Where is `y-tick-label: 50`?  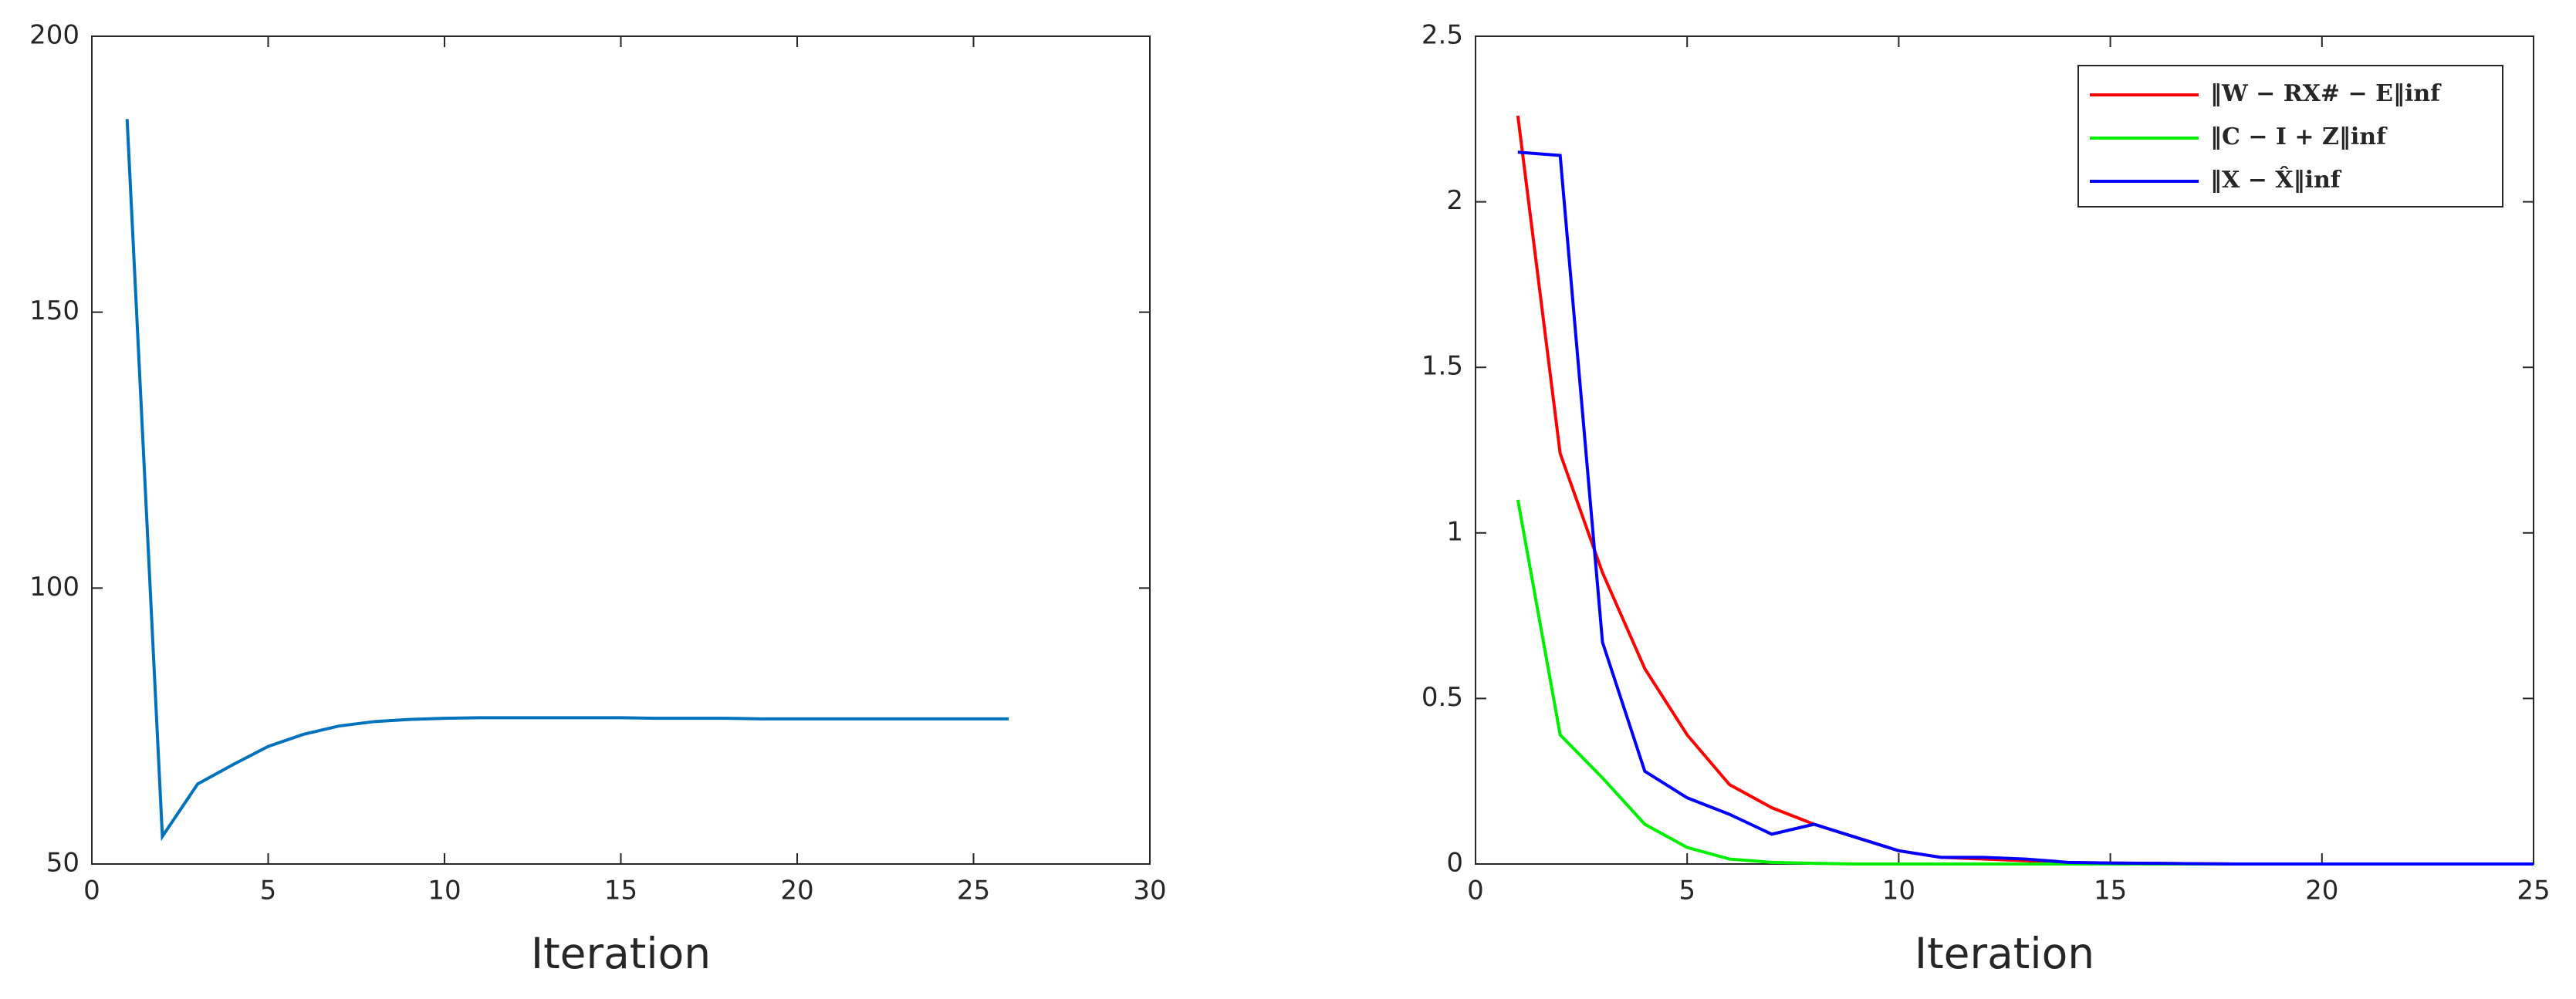
y-tick-label: 50 is located at coordinates (62, 863).